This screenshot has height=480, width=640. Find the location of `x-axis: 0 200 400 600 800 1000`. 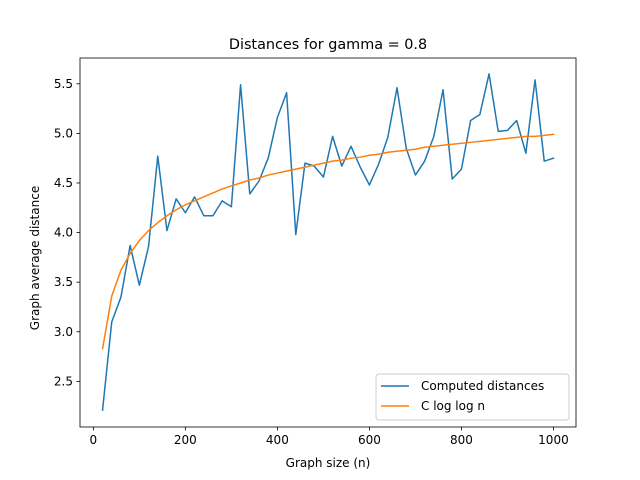

x-axis: 0 200 400 600 800 1000 is located at coordinates (329, 437).